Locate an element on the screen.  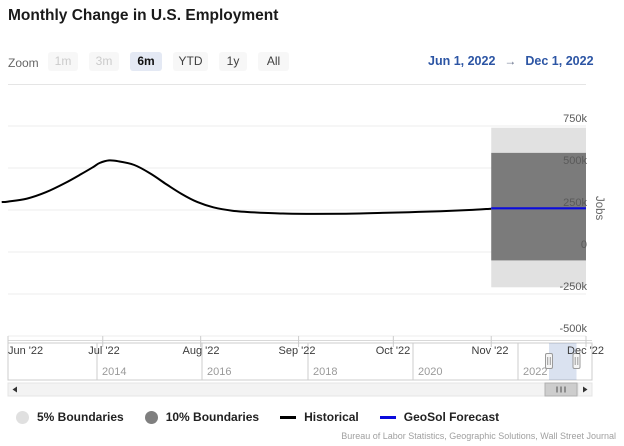
zoom-button-3m: 3m is located at coordinates (104, 61).